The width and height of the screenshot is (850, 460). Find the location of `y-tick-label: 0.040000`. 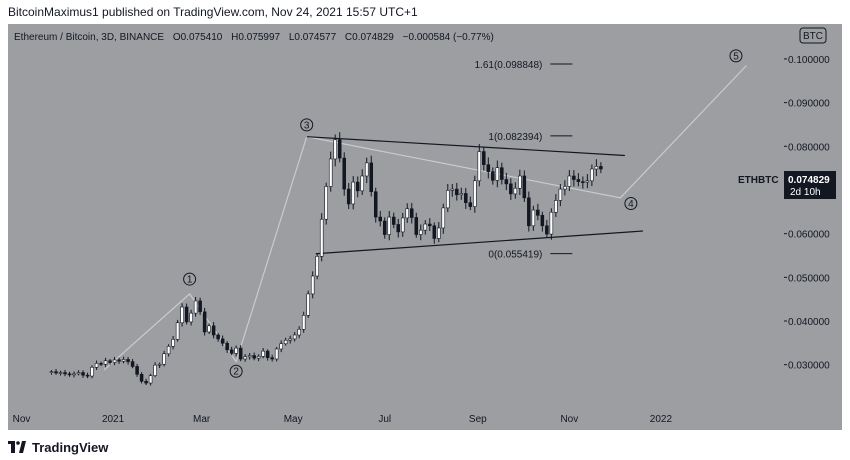

y-tick-label: 0.040000 is located at coordinates (809, 322).